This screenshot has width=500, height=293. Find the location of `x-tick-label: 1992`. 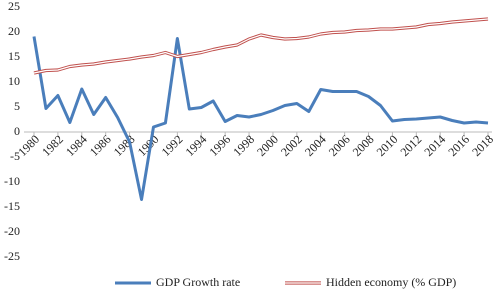

x-tick-label: 1992 is located at coordinates (172, 145).